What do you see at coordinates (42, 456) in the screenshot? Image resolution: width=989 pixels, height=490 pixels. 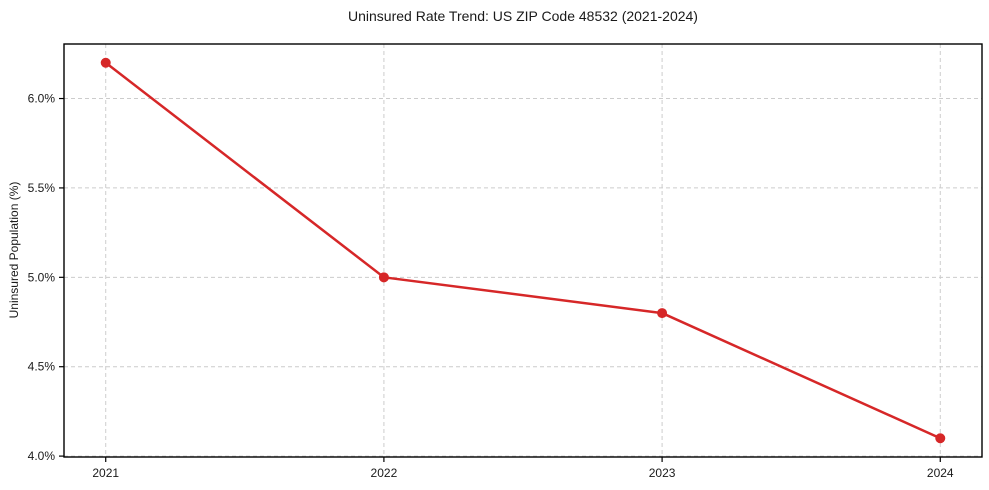 I see `y-tick-label: 4.0%` at bounding box center [42, 456].